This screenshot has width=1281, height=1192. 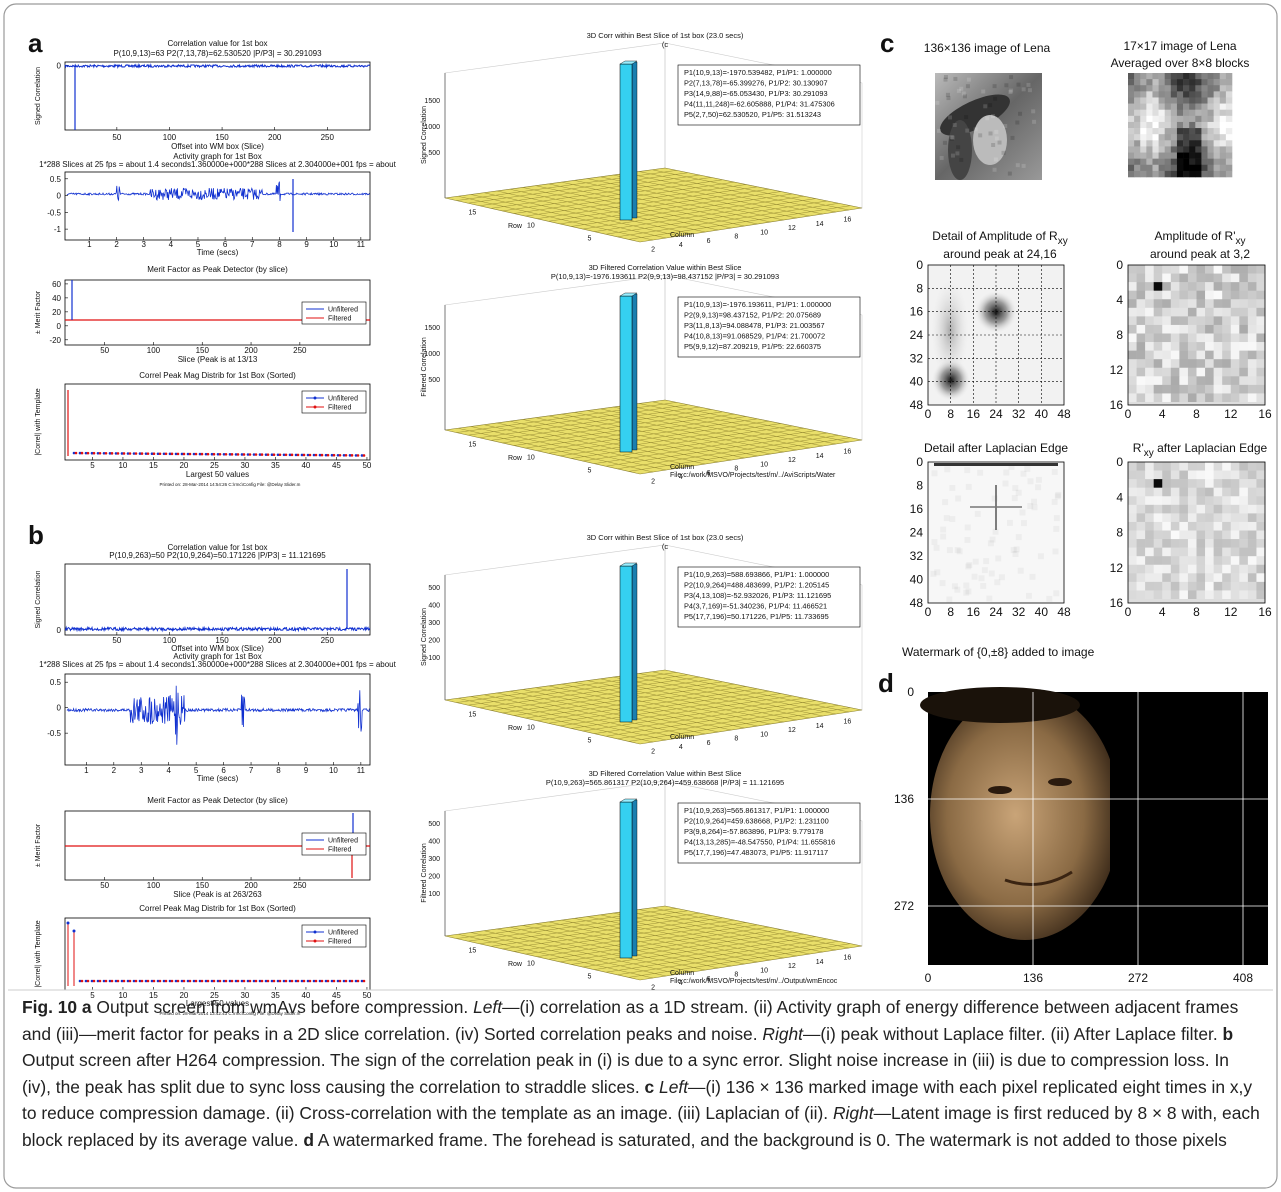 I want to click on bar-top, so click(x=628, y=62).